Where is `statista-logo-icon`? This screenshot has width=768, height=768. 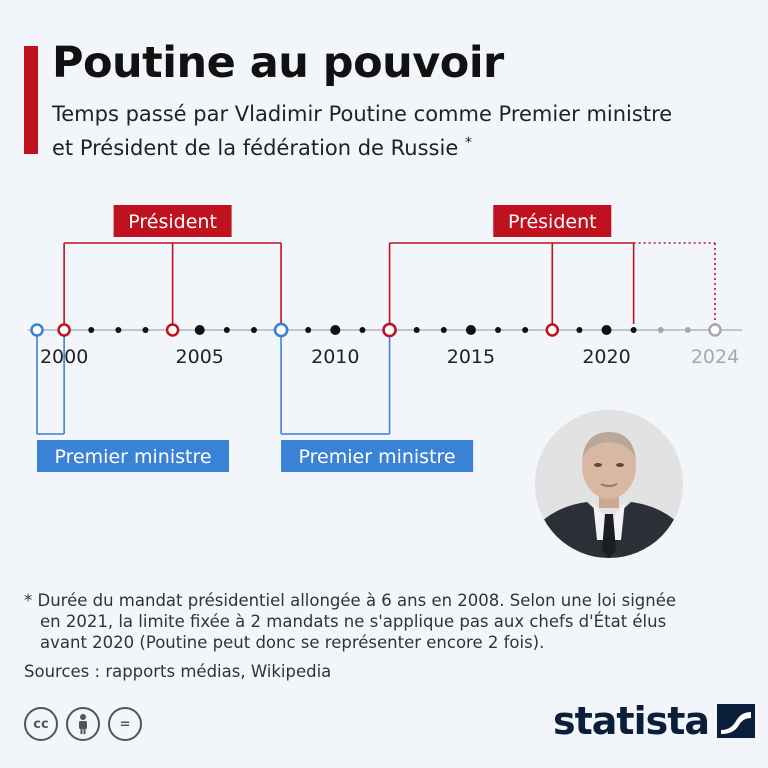 statista-logo-icon is located at coordinates (736, 721).